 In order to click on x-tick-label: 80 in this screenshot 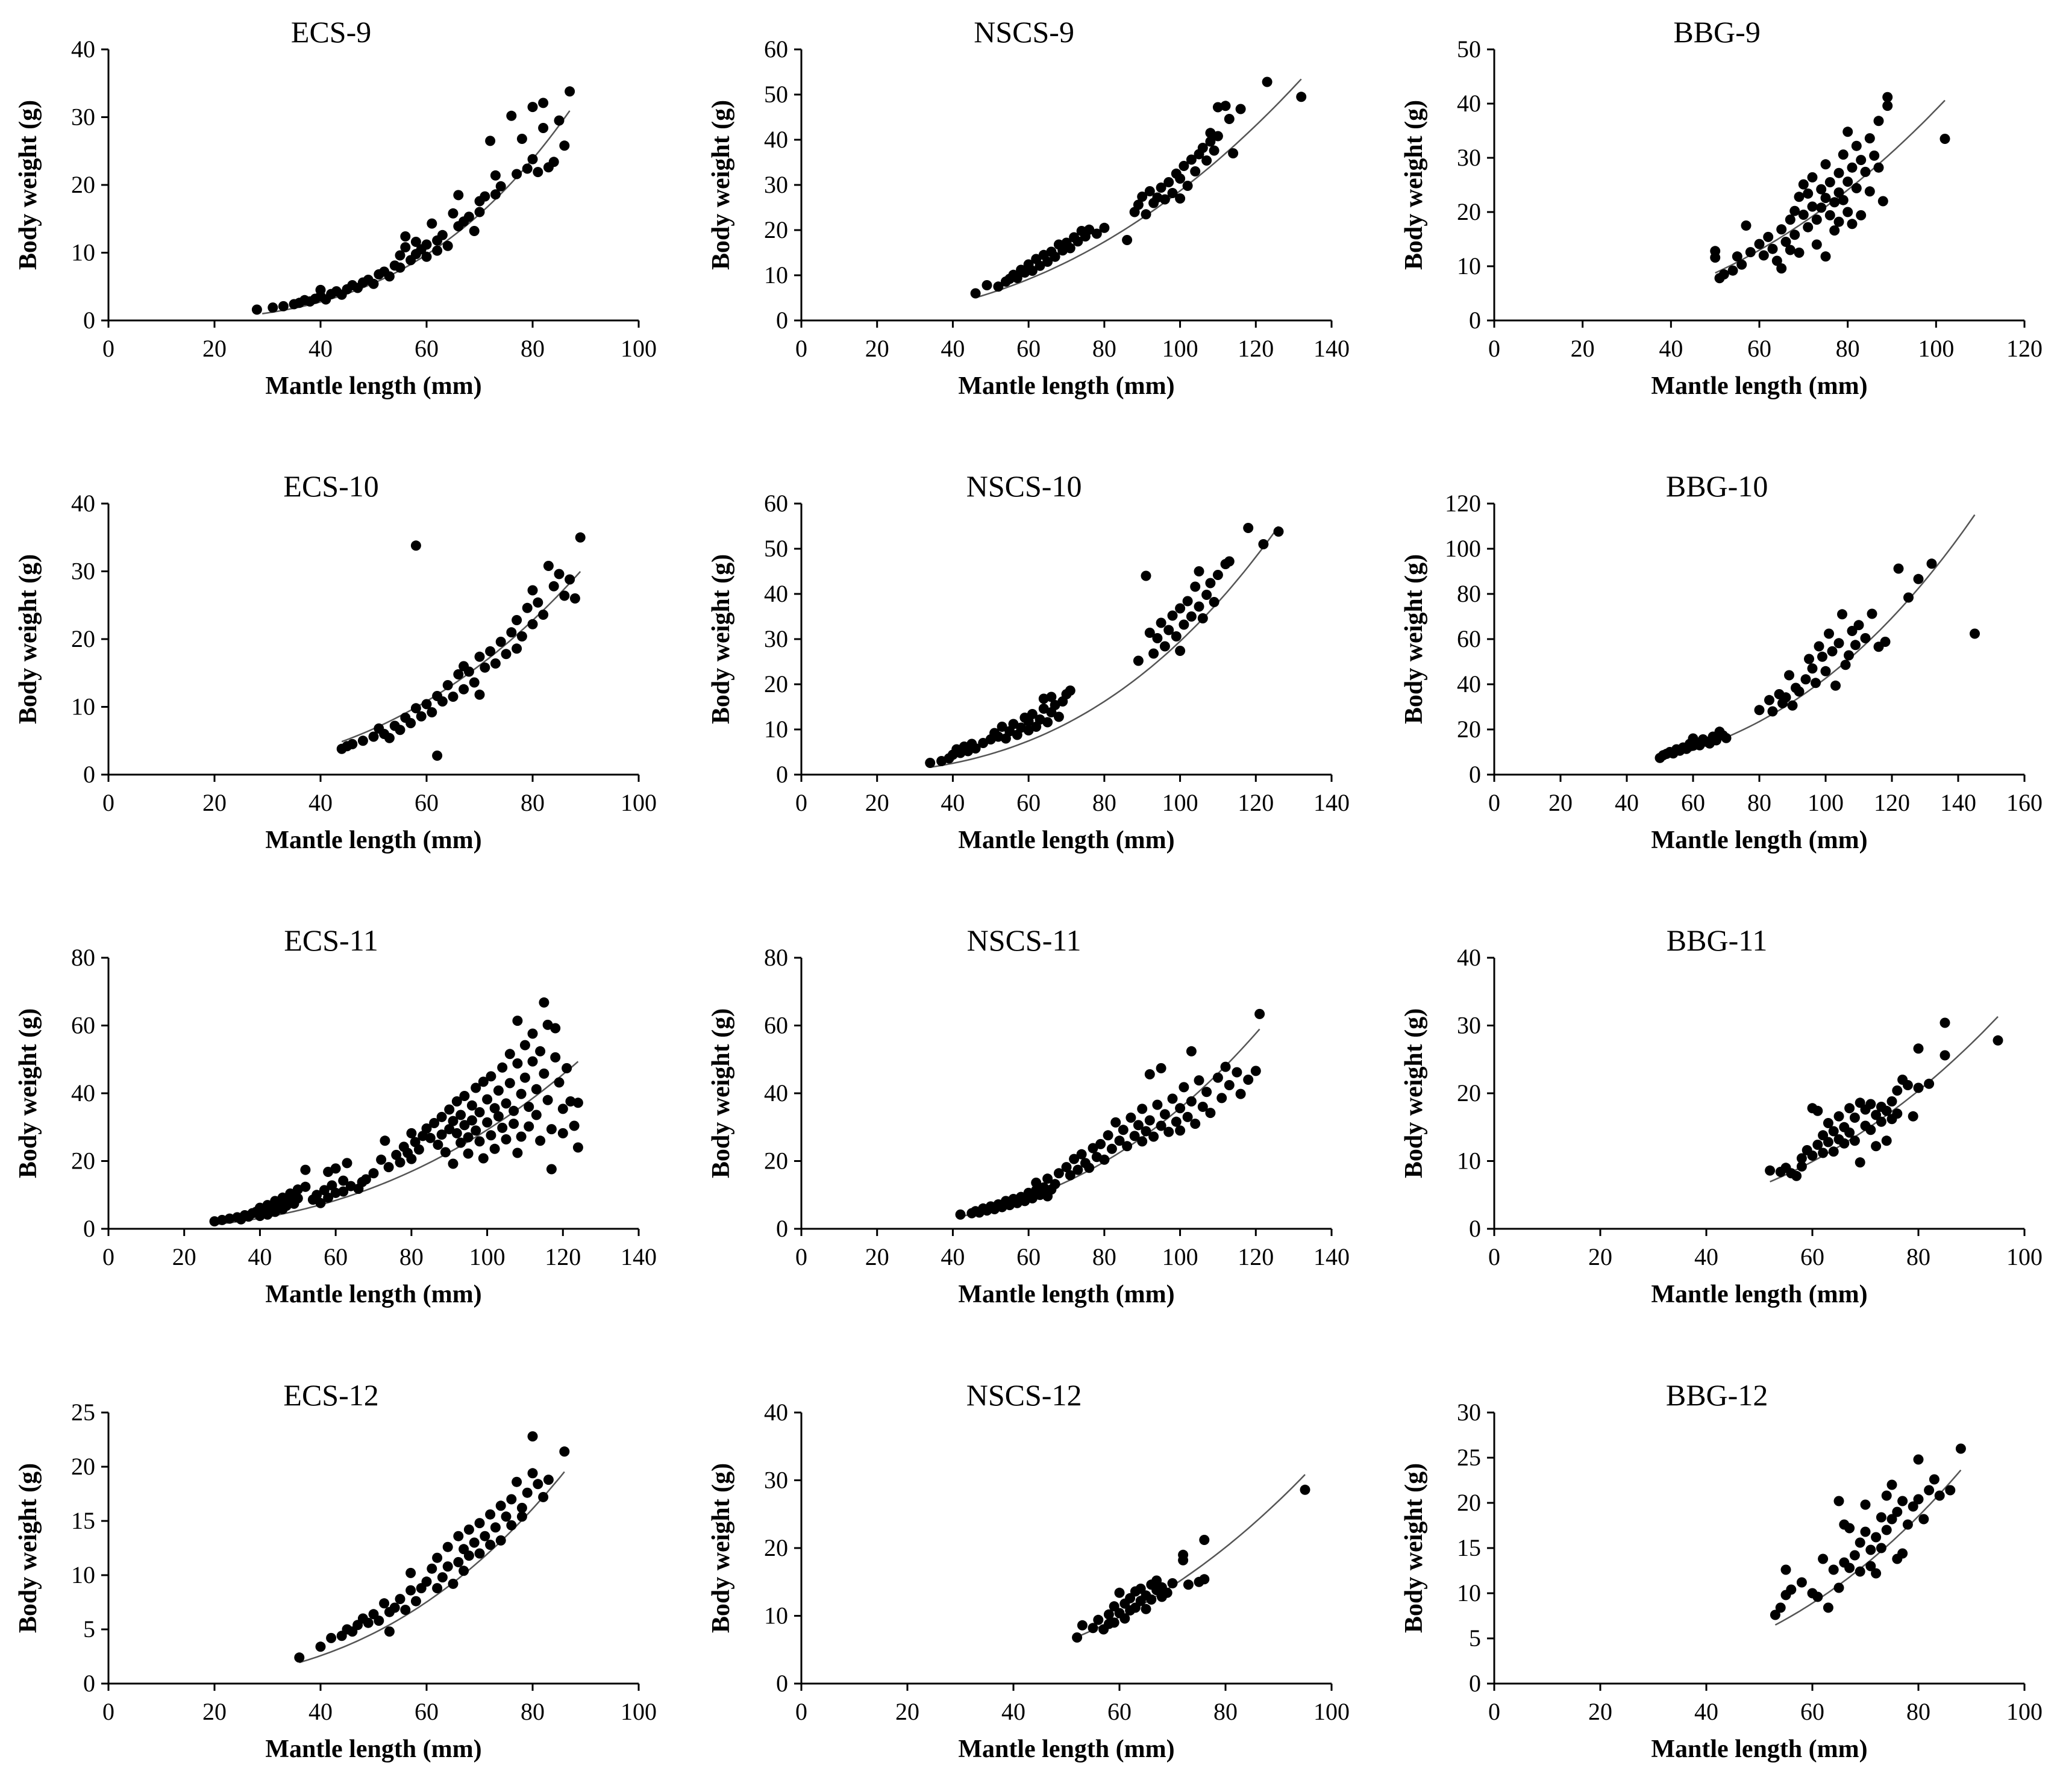, I will do `click(1225, 1711)`.